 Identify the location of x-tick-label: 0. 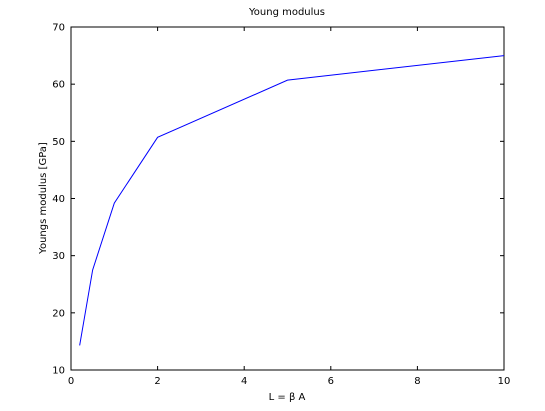
(71, 381).